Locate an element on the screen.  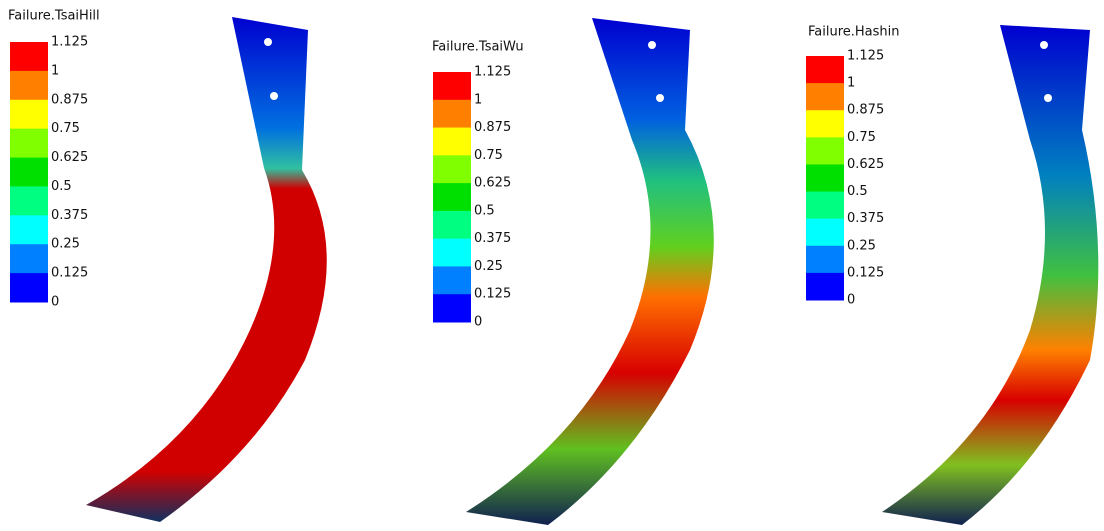
legend-title: Failure.Hashin is located at coordinates (854, 32).